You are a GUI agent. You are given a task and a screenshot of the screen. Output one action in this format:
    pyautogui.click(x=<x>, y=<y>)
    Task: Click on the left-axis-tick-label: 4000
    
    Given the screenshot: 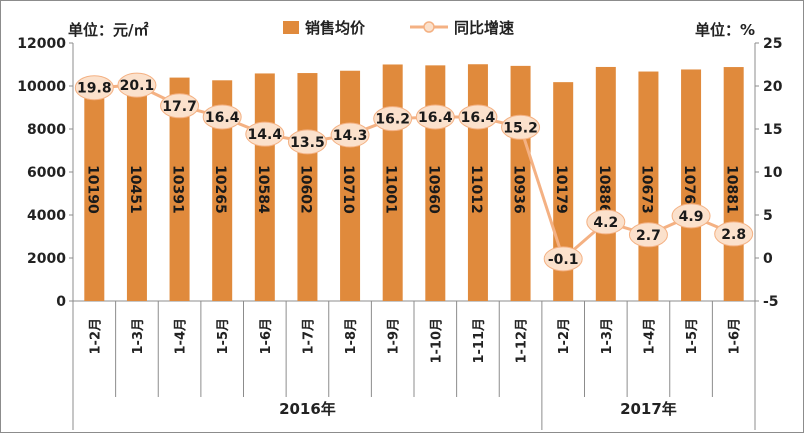 What is the action you would take?
    pyautogui.click(x=46, y=216)
    